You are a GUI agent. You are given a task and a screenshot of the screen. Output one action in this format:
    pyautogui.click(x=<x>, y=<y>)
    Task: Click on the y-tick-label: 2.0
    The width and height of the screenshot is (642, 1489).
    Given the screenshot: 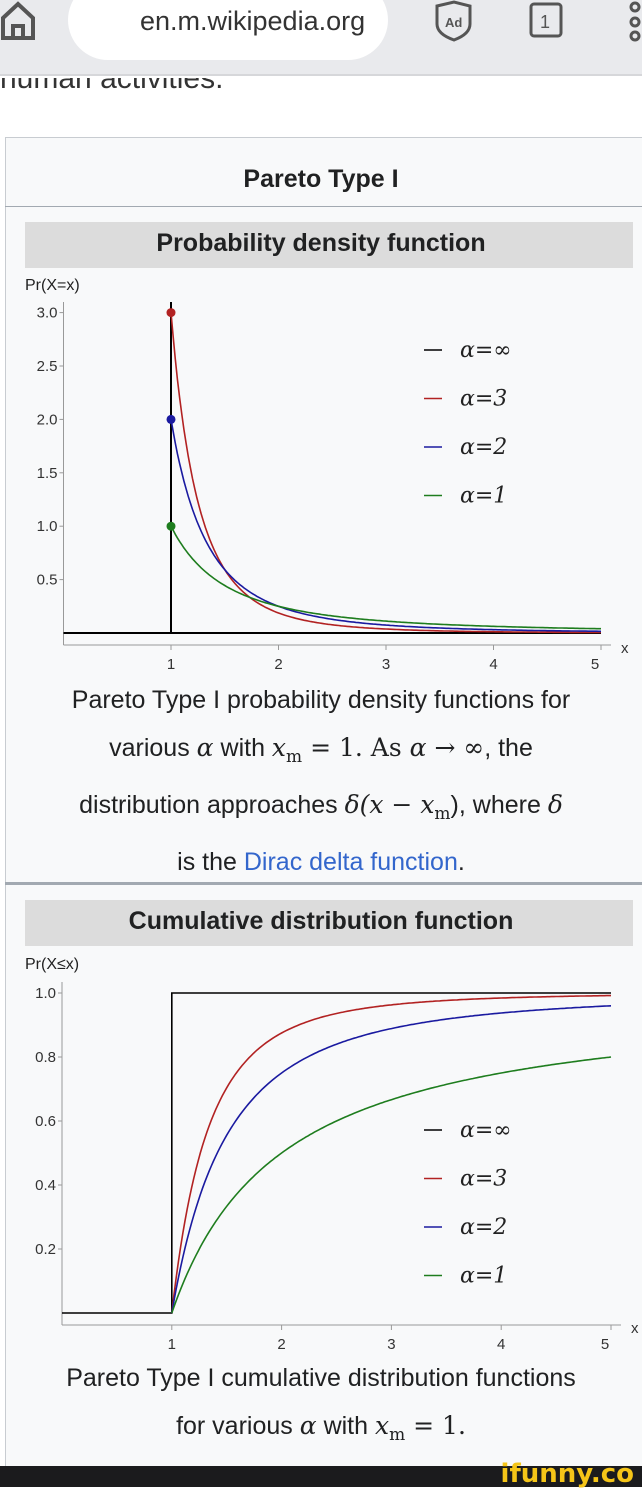 What is the action you would take?
    pyautogui.click(x=47, y=419)
    